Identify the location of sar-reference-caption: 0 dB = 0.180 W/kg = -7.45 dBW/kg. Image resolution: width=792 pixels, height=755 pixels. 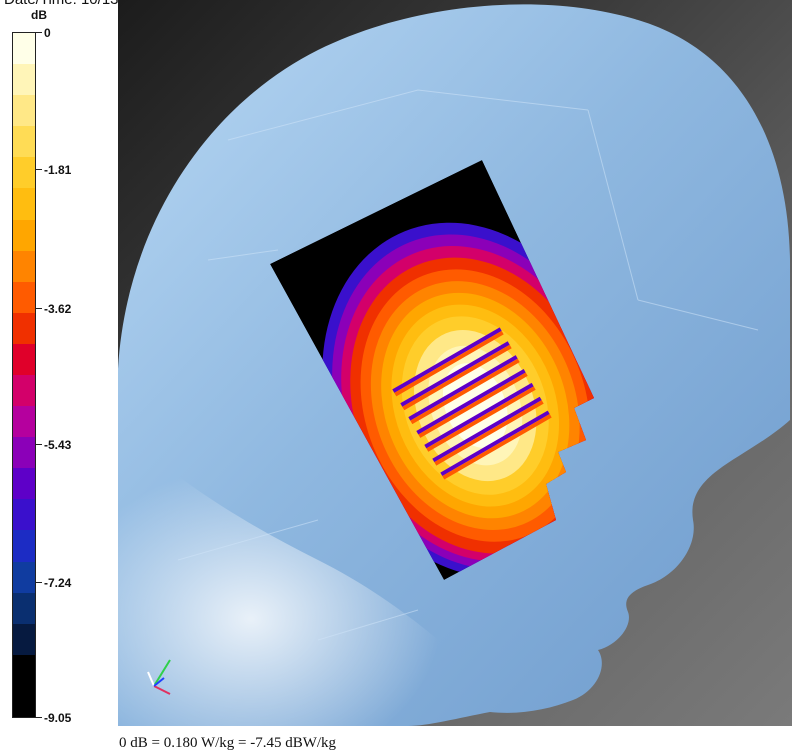
(228, 743).